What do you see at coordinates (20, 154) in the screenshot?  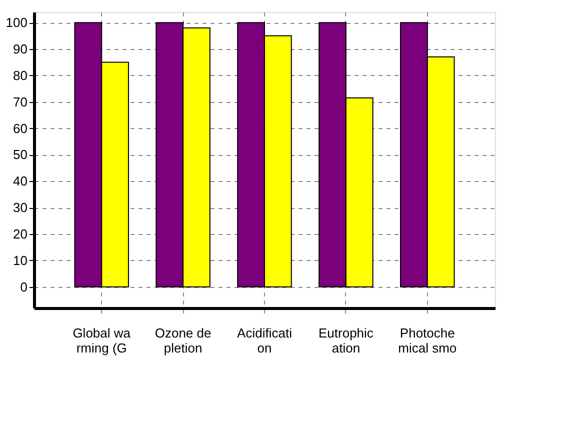 I see `y-tick-label: 50` at bounding box center [20, 154].